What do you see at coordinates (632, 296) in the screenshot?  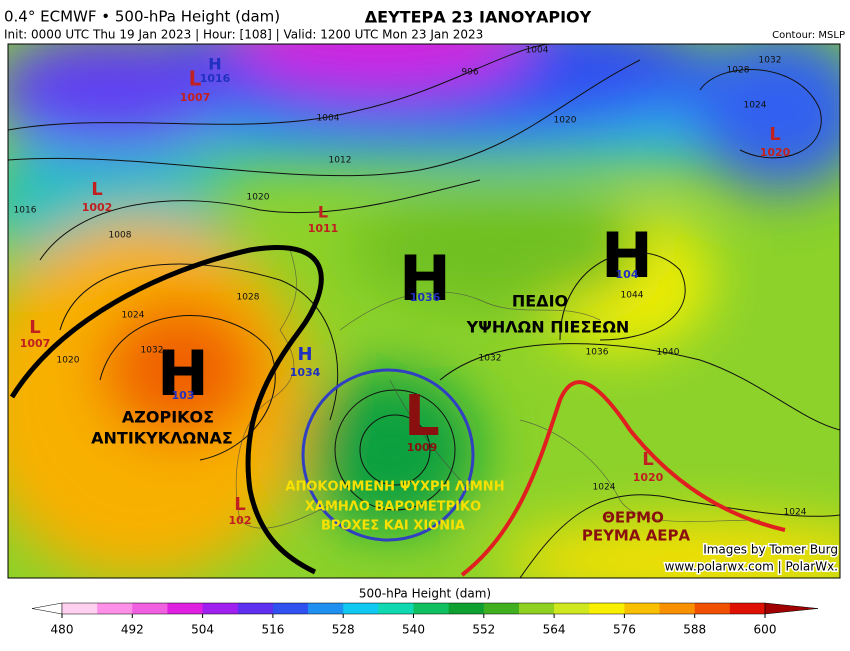 I see `contour-label: 1044` at bounding box center [632, 296].